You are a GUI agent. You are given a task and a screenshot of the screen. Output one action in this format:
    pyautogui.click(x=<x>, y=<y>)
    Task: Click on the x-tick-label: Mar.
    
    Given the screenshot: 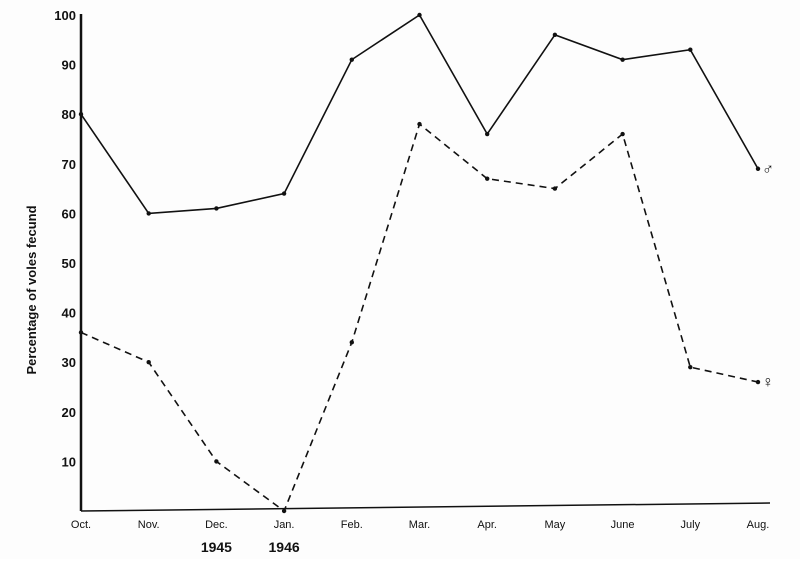 What is the action you would take?
    pyautogui.click(x=419, y=525)
    